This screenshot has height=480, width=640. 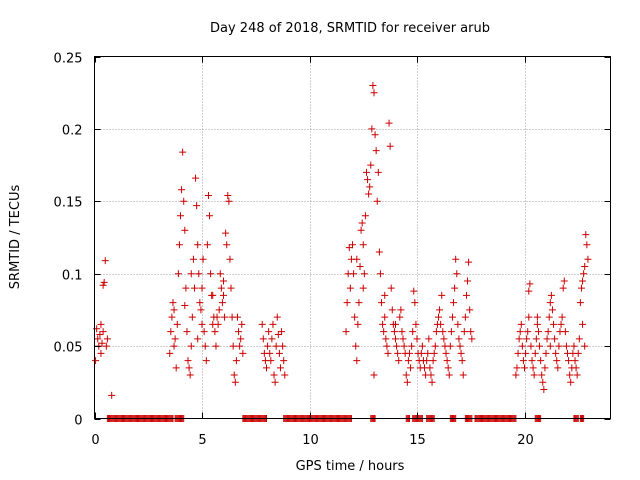 I want to click on x-tick-label: 0, so click(x=95, y=440).